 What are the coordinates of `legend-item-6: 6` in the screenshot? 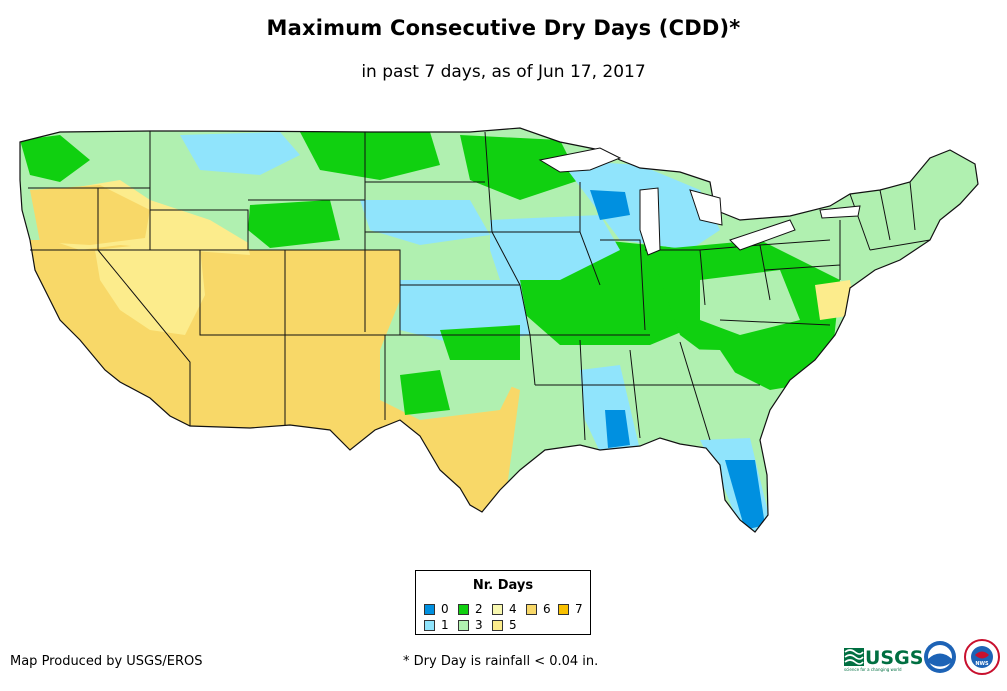 It's located at (538, 609).